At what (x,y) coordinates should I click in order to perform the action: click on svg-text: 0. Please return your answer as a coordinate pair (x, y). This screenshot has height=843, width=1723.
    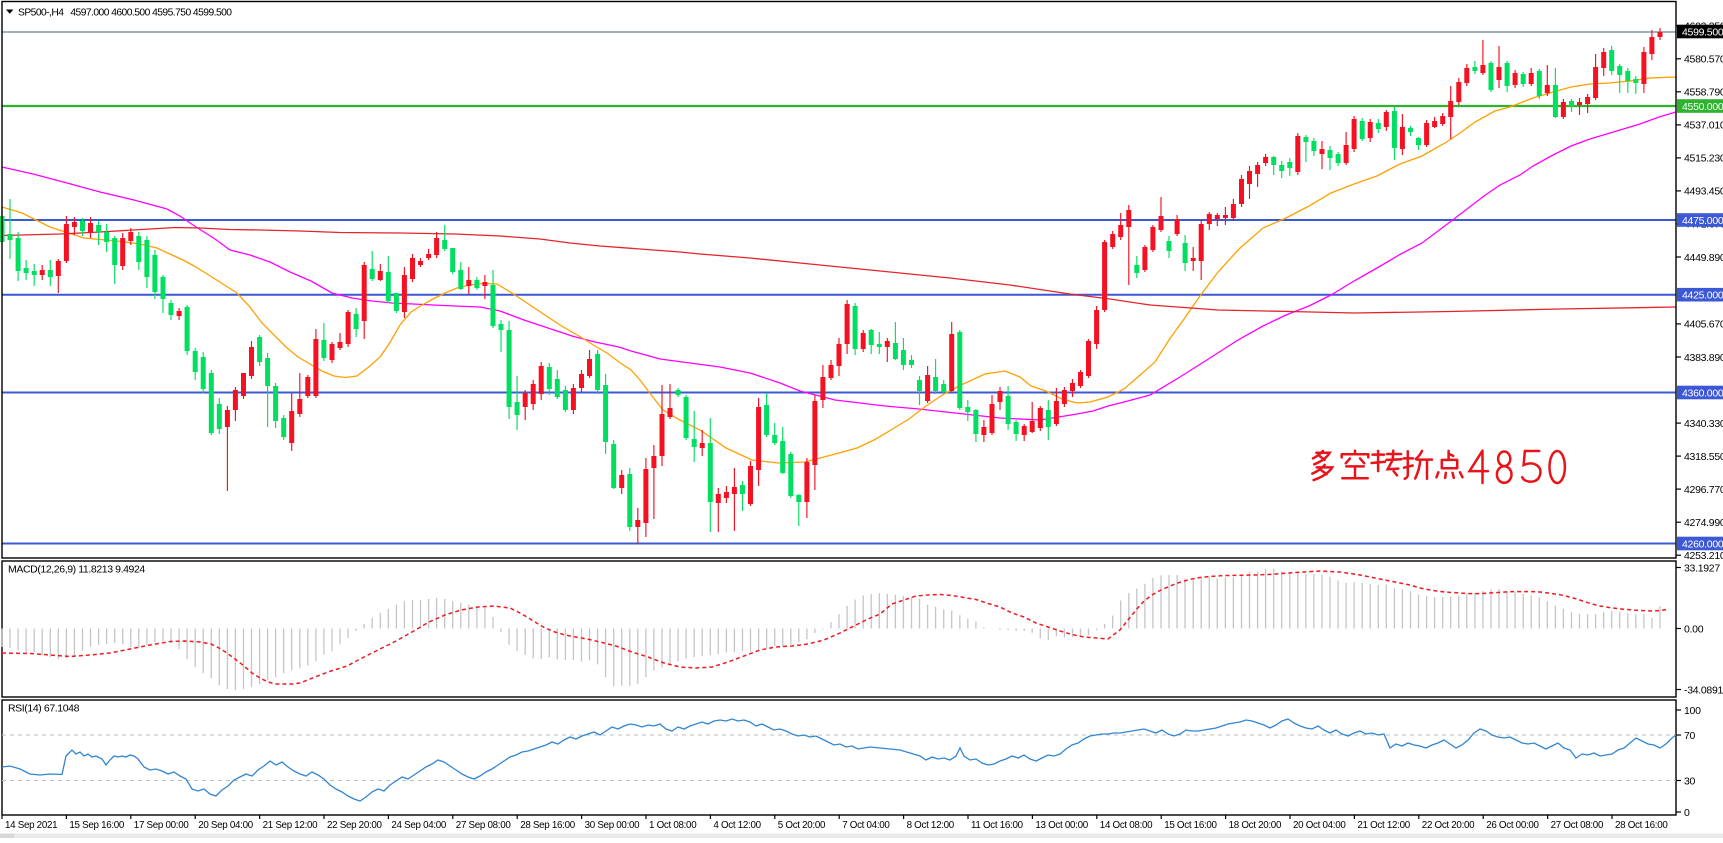
    Looking at the image, I should click on (1687, 813).